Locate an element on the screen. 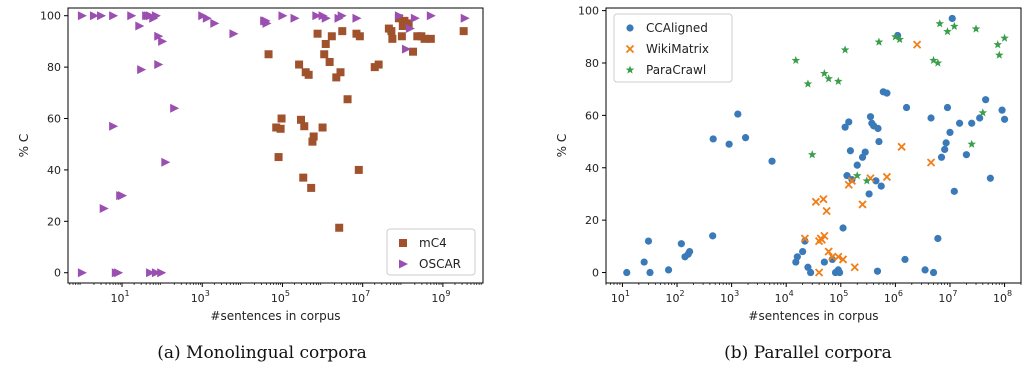 Image resolution: width=1027 pixels, height=367 pixels. y-tick-label: 60 is located at coordinates (54, 119).